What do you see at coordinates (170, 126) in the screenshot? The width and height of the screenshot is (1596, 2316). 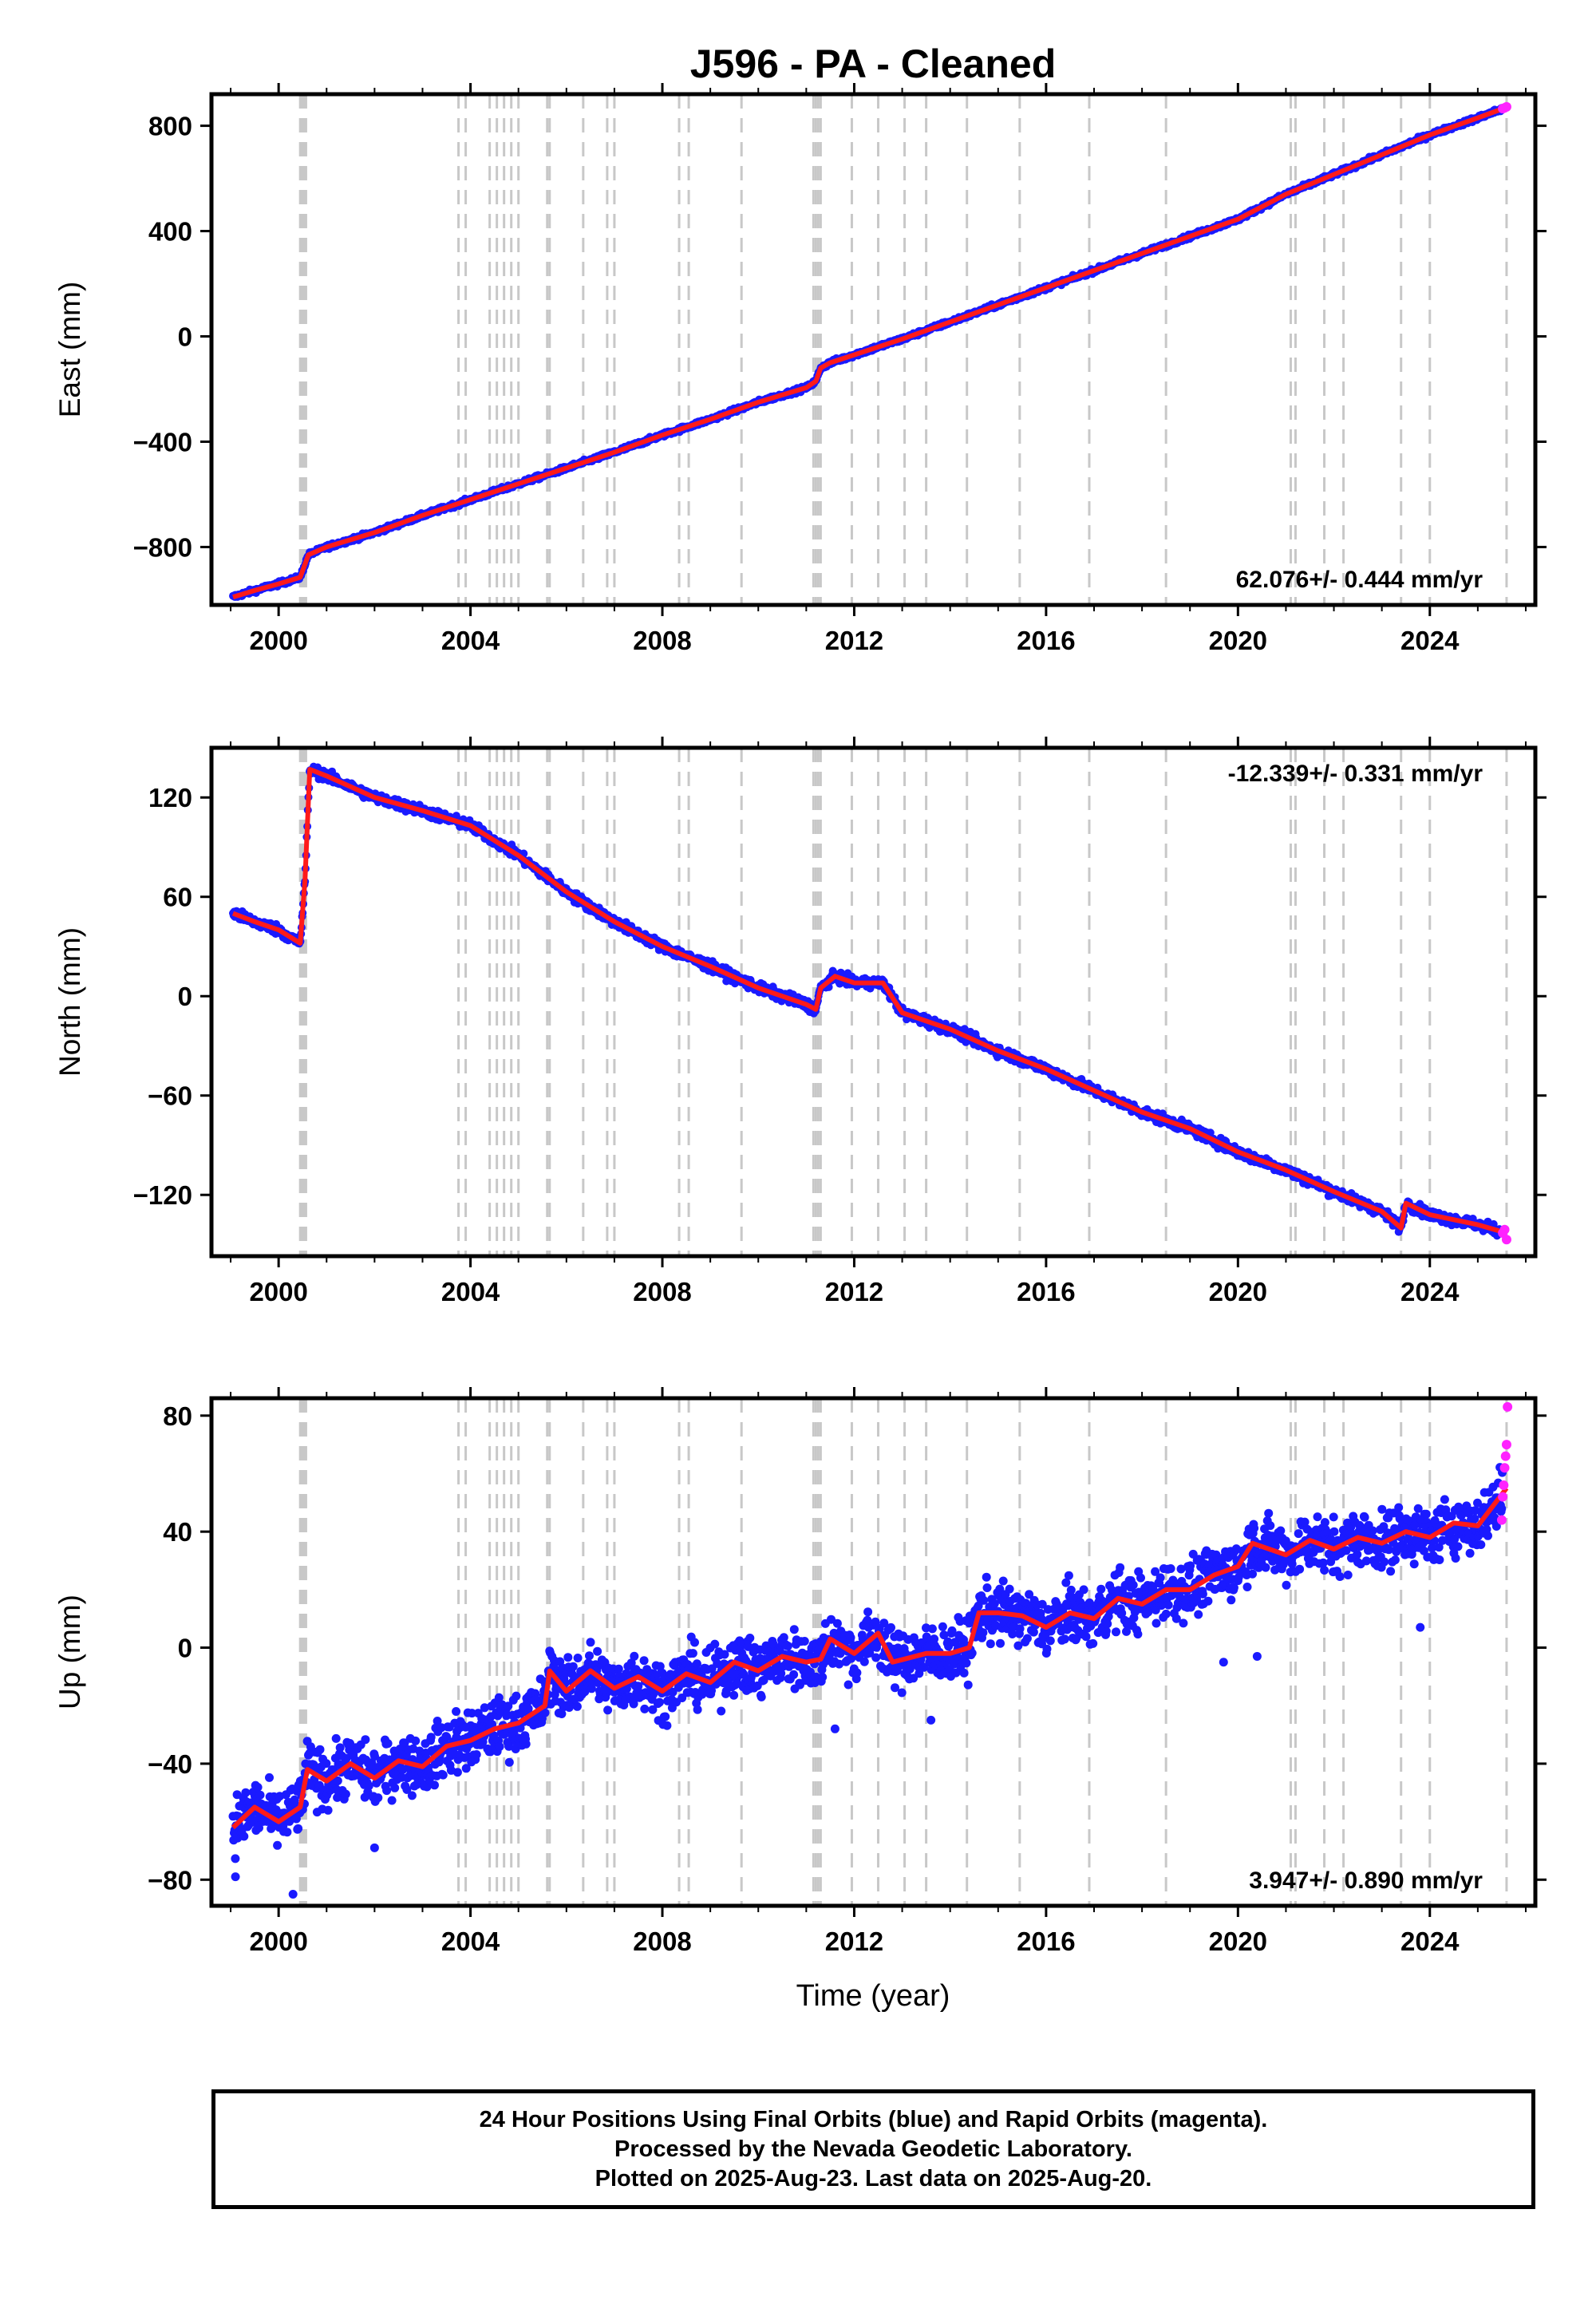 I see `y-tick-label: 800` at bounding box center [170, 126].